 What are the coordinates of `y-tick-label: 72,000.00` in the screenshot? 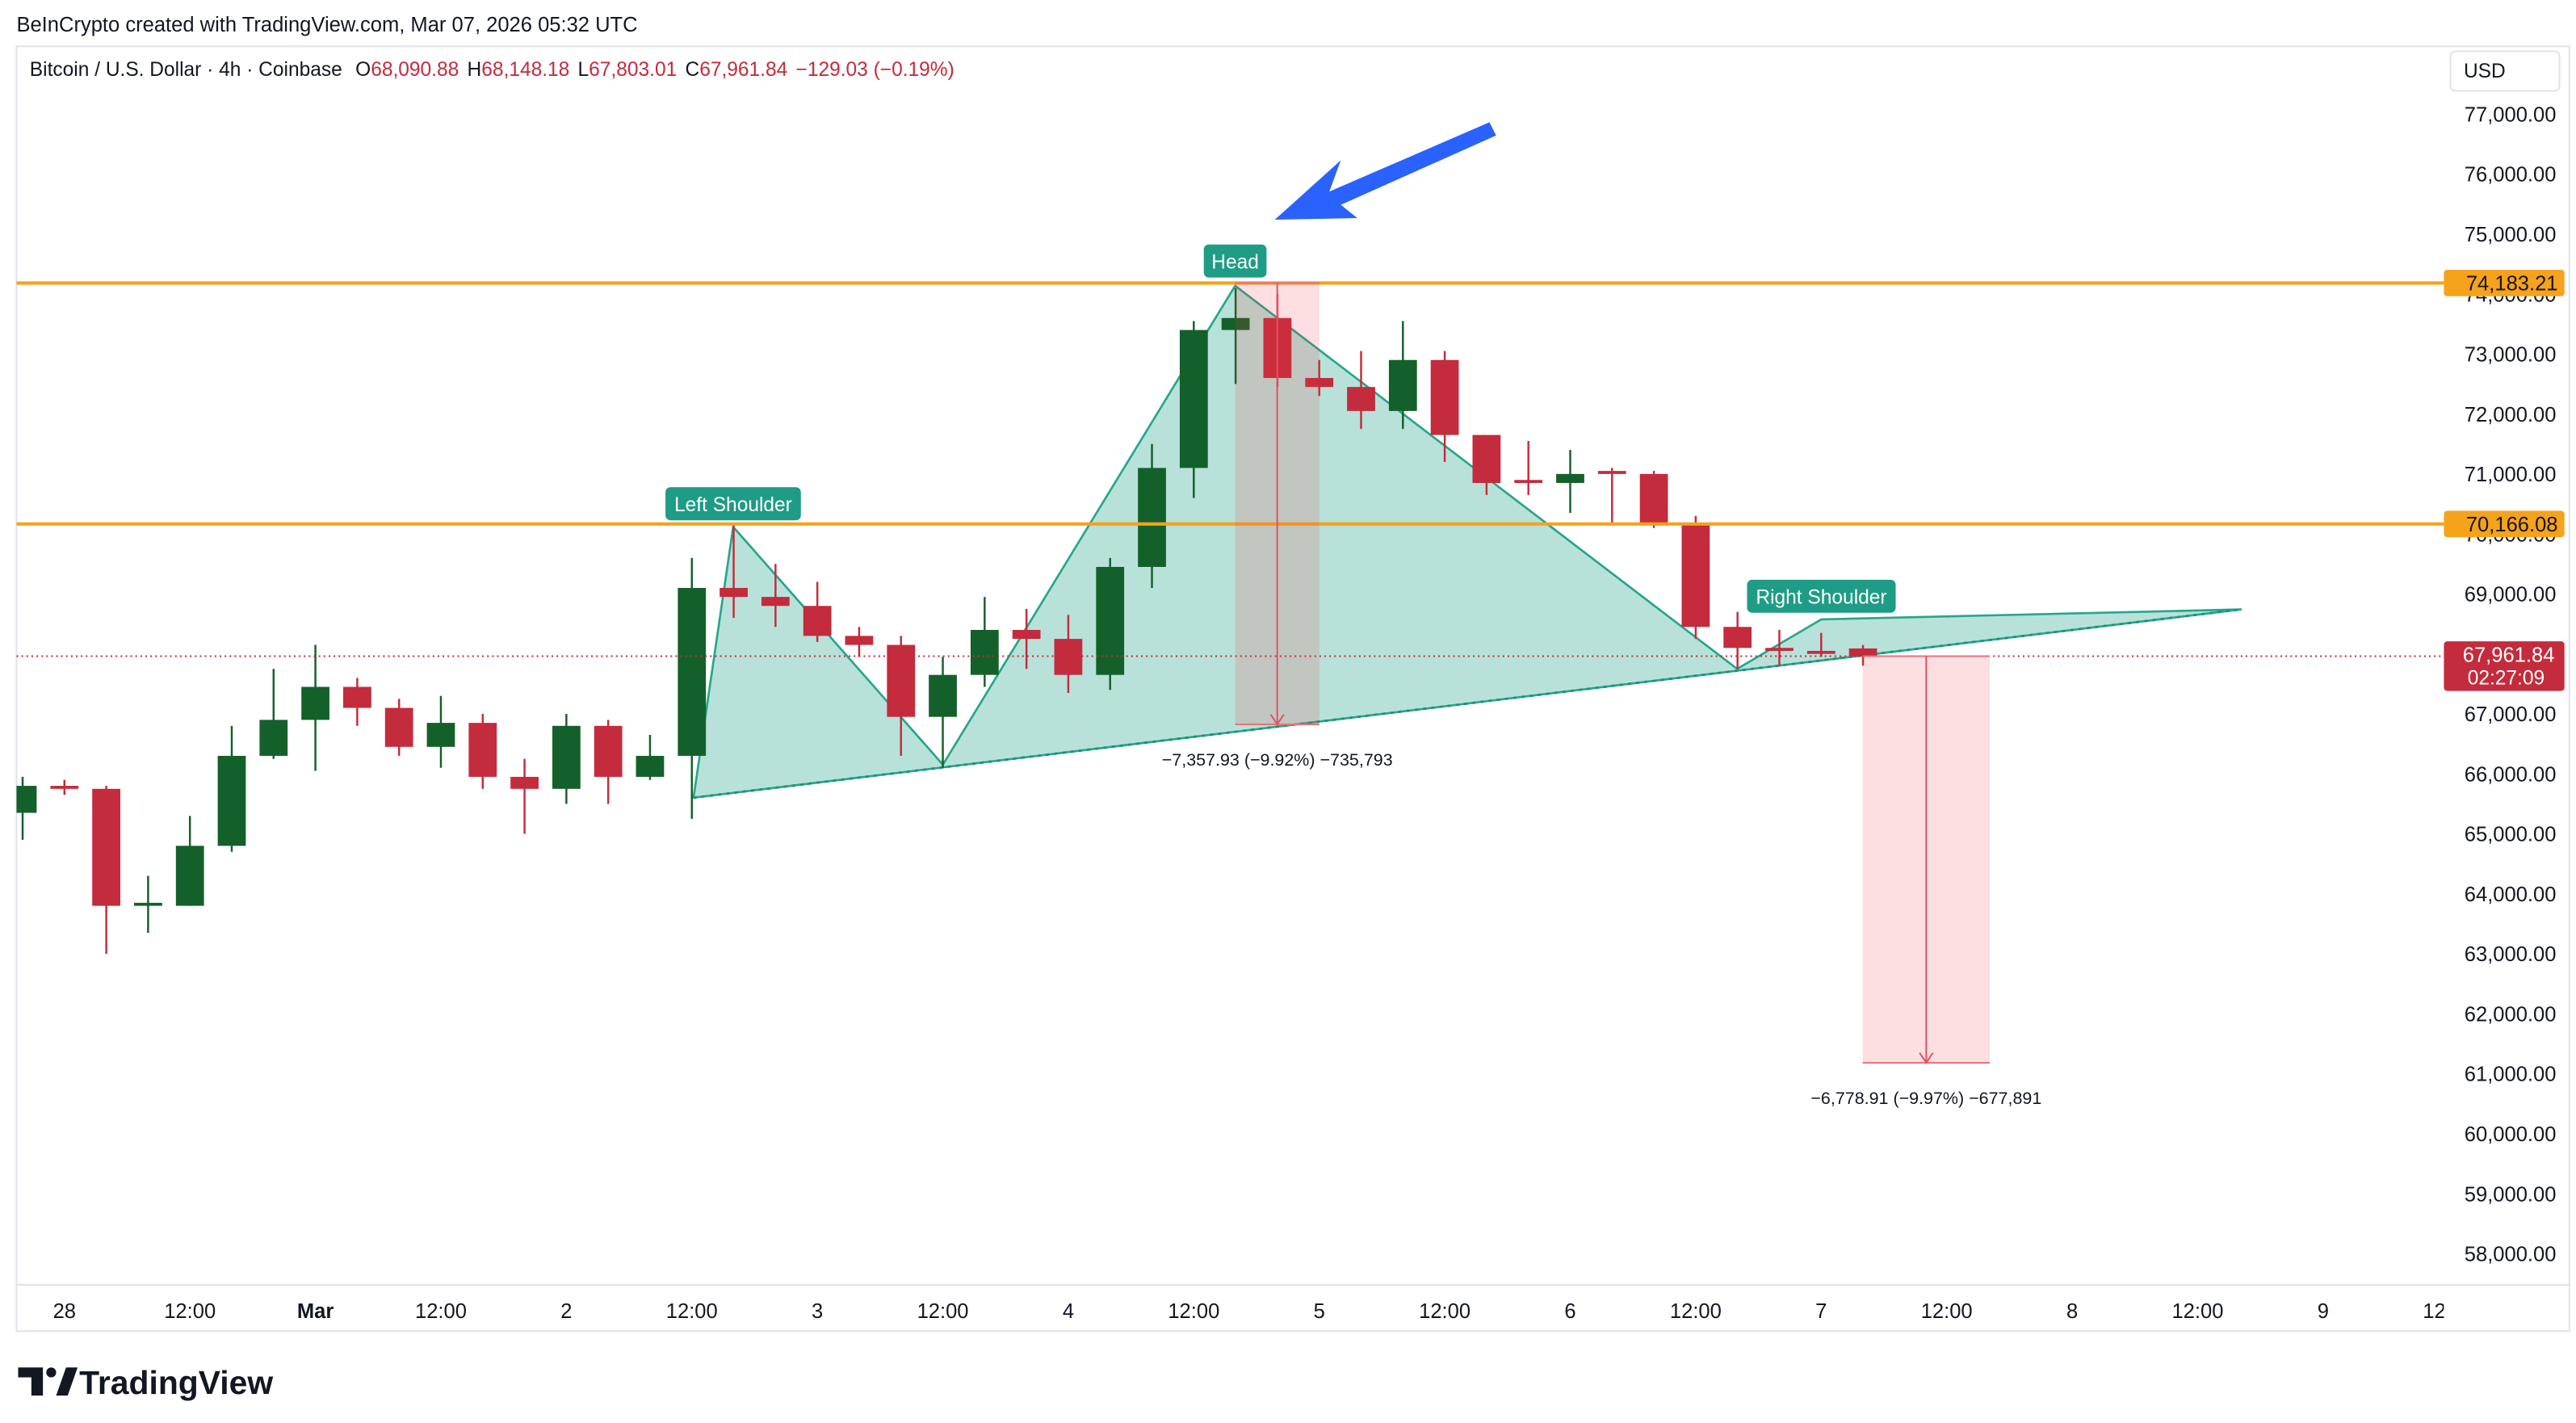 It's located at (2511, 415).